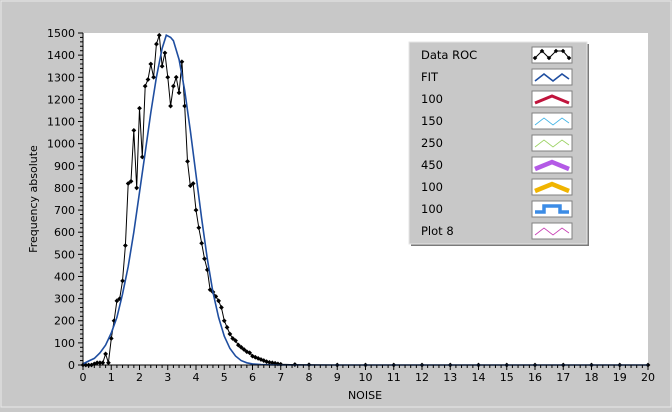 This screenshot has height=412, width=672. Describe the element at coordinates (535, 377) in the screenshot. I see `x-tick-label: 16` at that location.